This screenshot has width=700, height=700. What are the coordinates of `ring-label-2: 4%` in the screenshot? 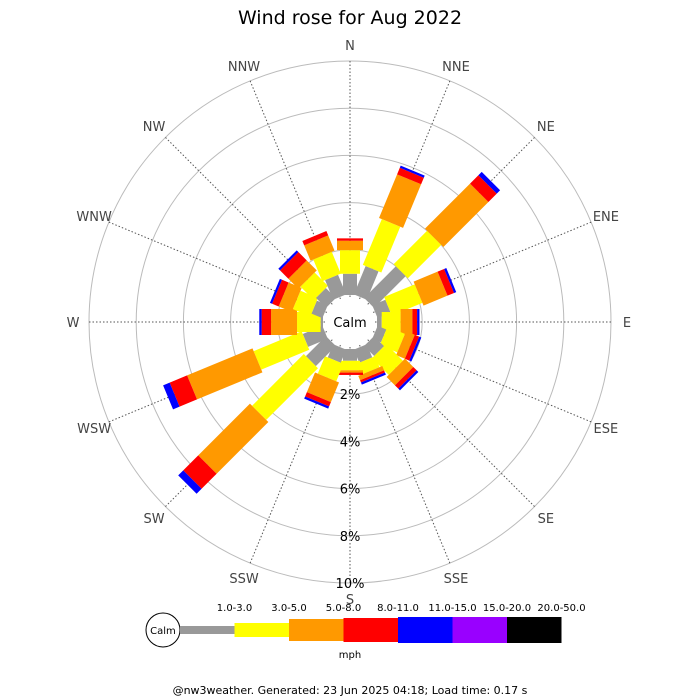 It's located at (350, 442).